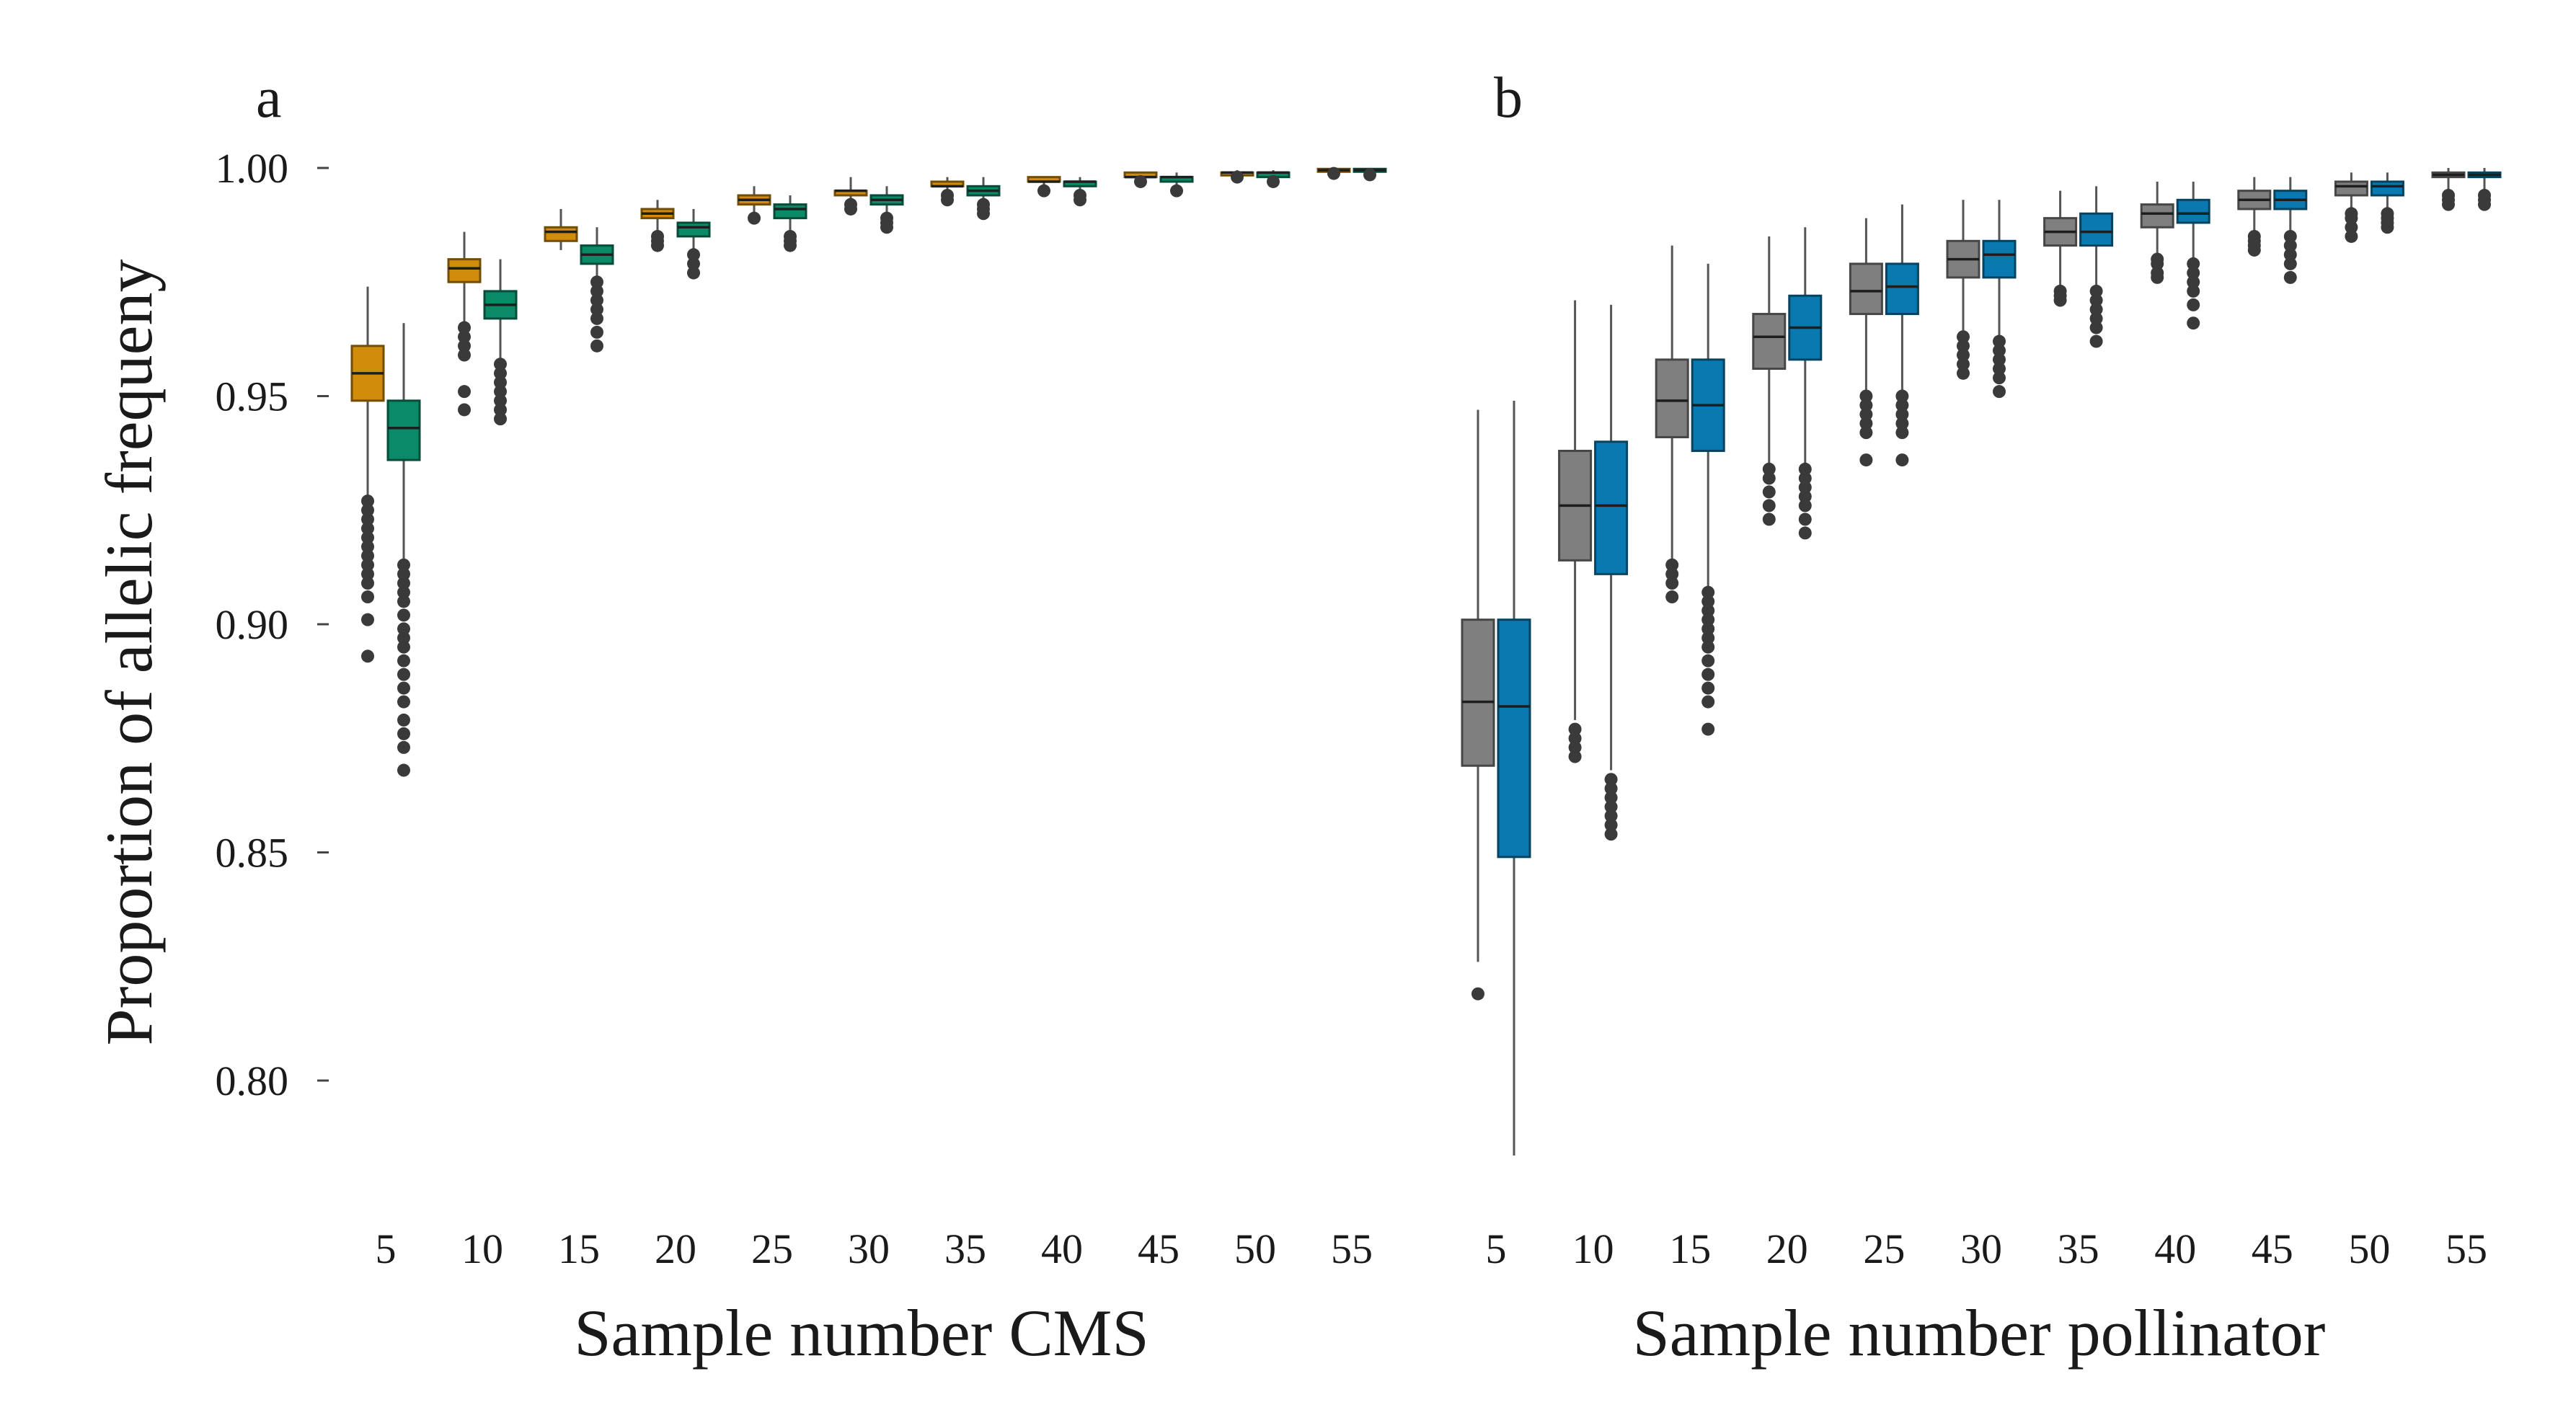 This screenshot has width=2576, height=1428. What do you see at coordinates (861, 1333) in the screenshot?
I see `x-axis-title: Sample number CMS` at bounding box center [861, 1333].